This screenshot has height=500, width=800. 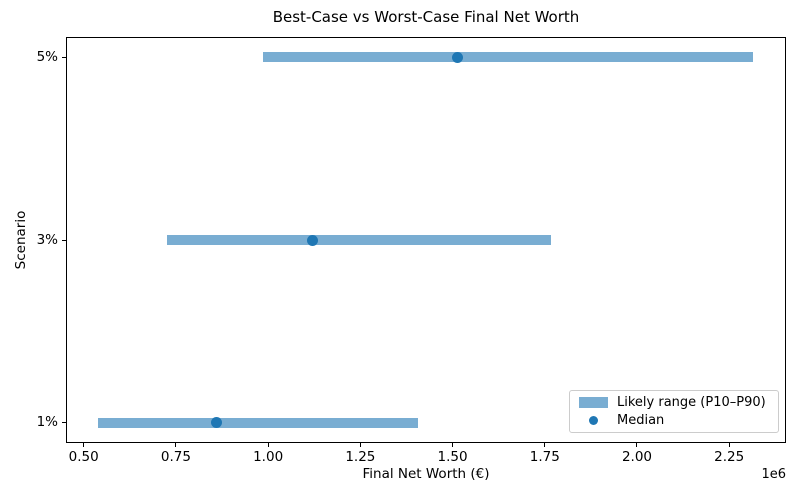 What do you see at coordinates (83, 457) in the screenshot?
I see `x-tick-label: 0.50` at bounding box center [83, 457].